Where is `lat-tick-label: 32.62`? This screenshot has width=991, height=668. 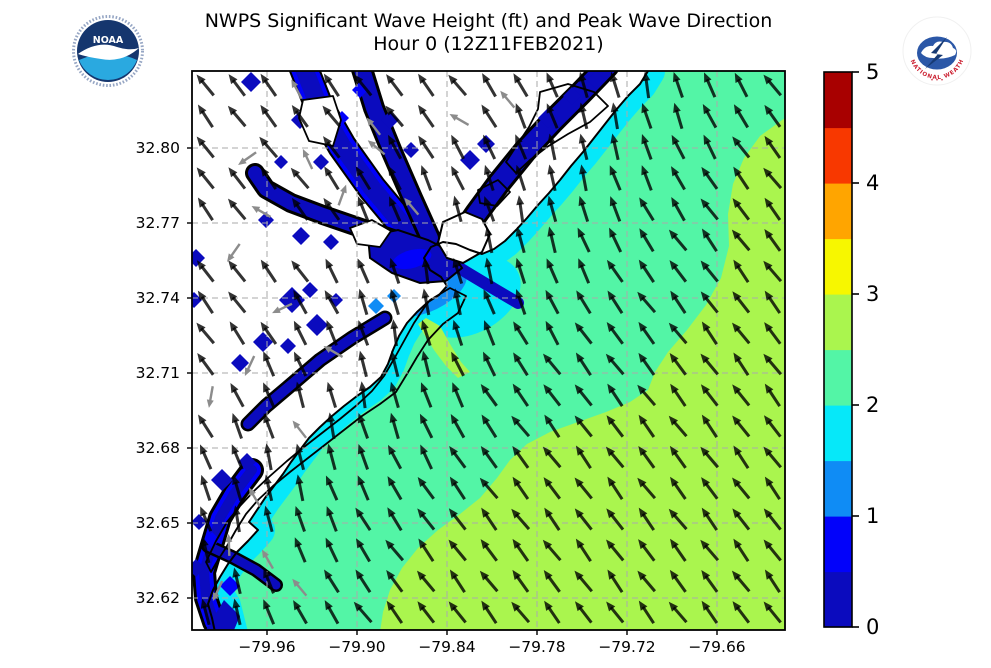 lat-tick-label: 32.62 is located at coordinates (158, 598).